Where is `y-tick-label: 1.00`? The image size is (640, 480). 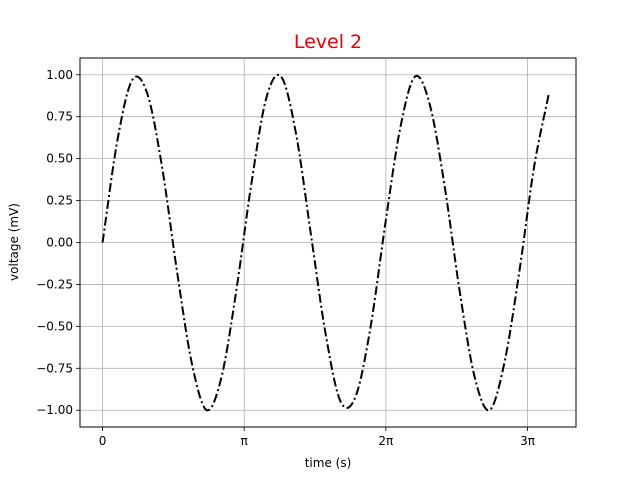
y-tick-label: 1.00 is located at coordinates (59, 75).